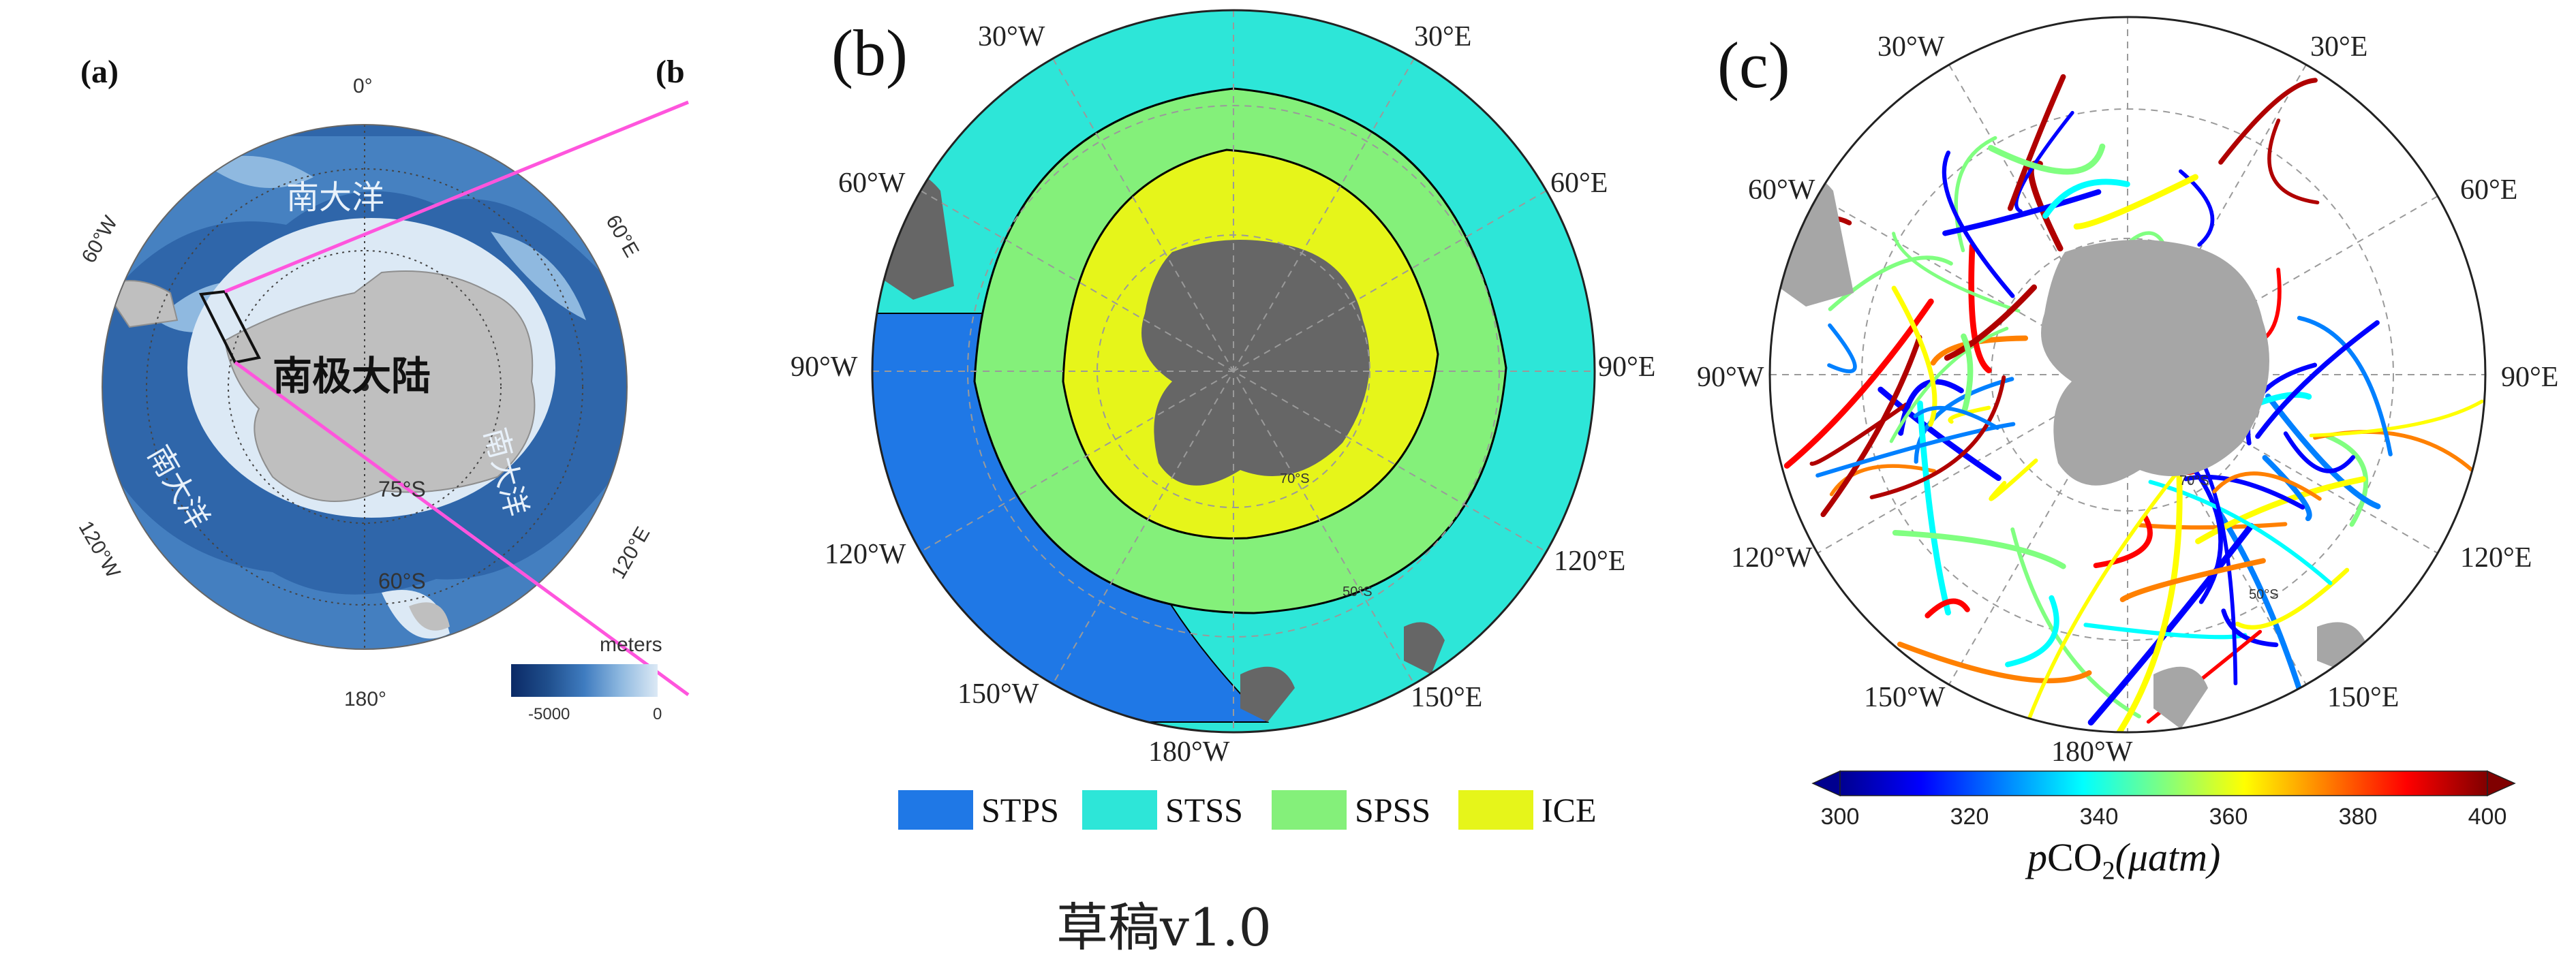 The width and height of the screenshot is (2576, 970). Describe the element at coordinates (2037, 857) in the screenshot. I see `colorbar-title-italic: p` at that location.